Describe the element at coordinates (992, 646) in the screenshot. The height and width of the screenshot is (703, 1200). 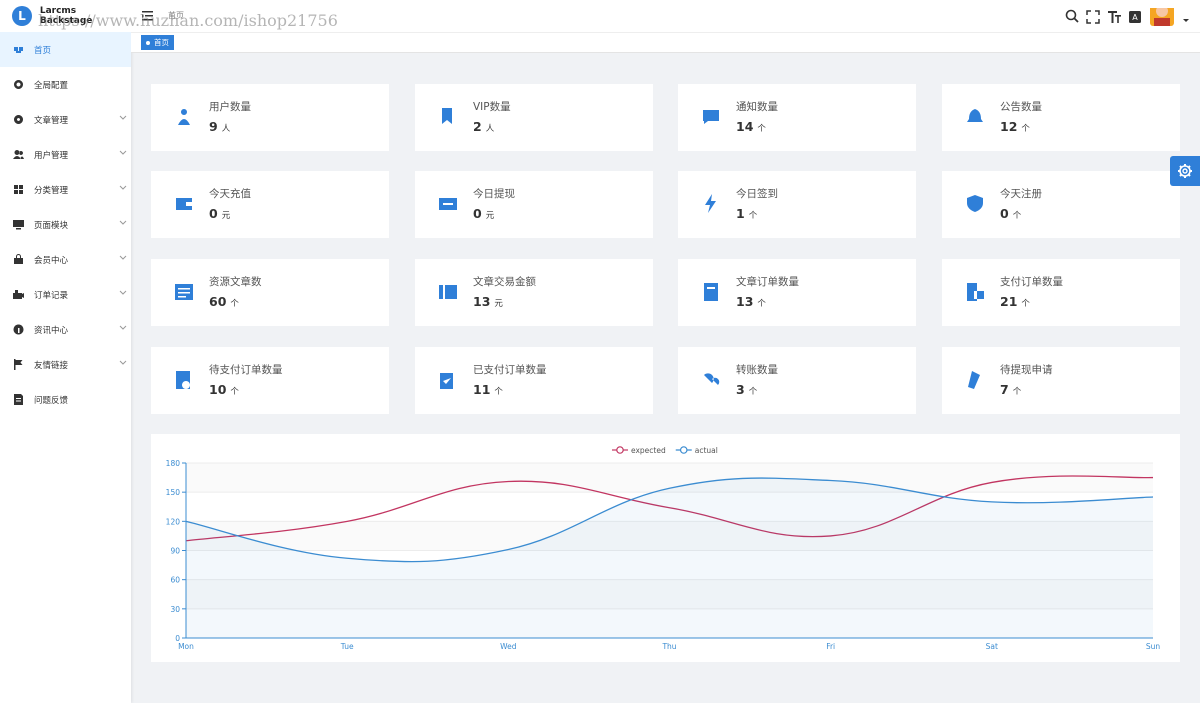
I see `x-tick-label: Sat` at that location.